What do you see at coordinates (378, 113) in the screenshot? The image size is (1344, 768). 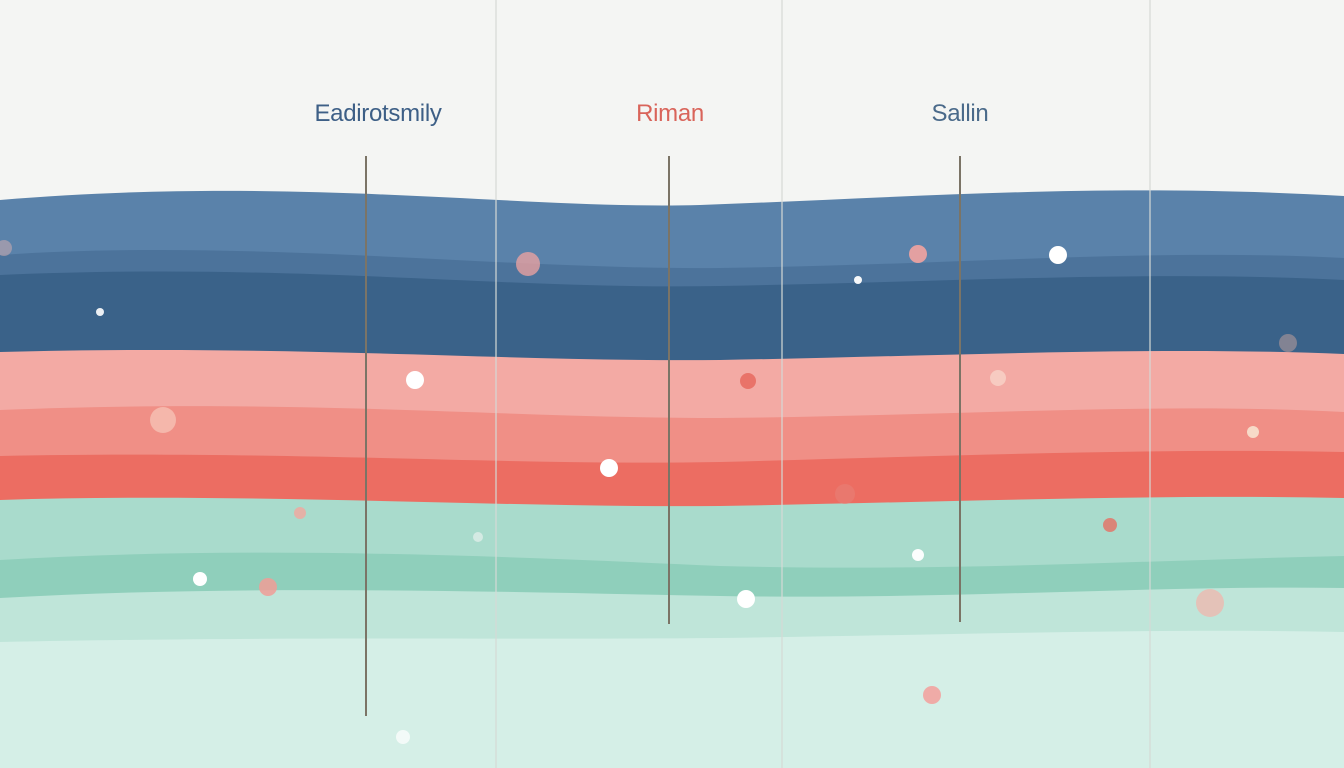 I see `label-left: Eadirotsmily` at bounding box center [378, 113].